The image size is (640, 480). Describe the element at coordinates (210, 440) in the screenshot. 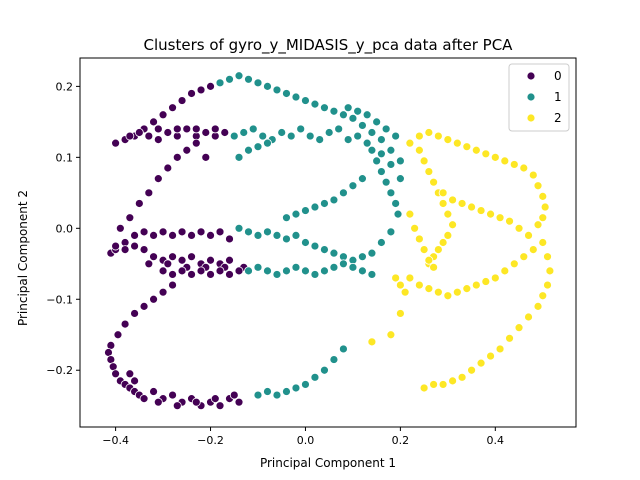

I see `x-tick-label: −0.2` at that location.